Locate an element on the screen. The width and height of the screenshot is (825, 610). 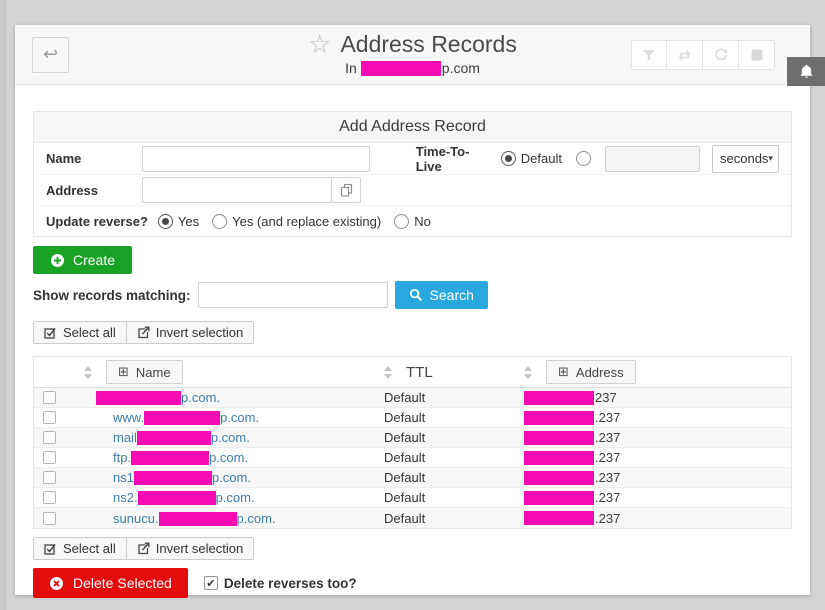
table-row: ns1 p.com. Default .237 is located at coordinates (412, 478).